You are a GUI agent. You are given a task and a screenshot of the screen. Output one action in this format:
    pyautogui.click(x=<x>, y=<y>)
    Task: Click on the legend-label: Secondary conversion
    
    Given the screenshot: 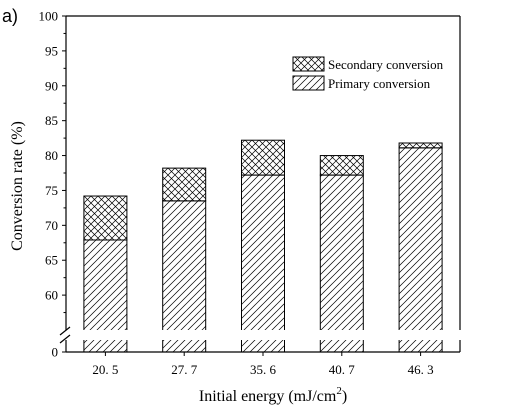 What is the action you would take?
    pyautogui.click(x=386, y=64)
    